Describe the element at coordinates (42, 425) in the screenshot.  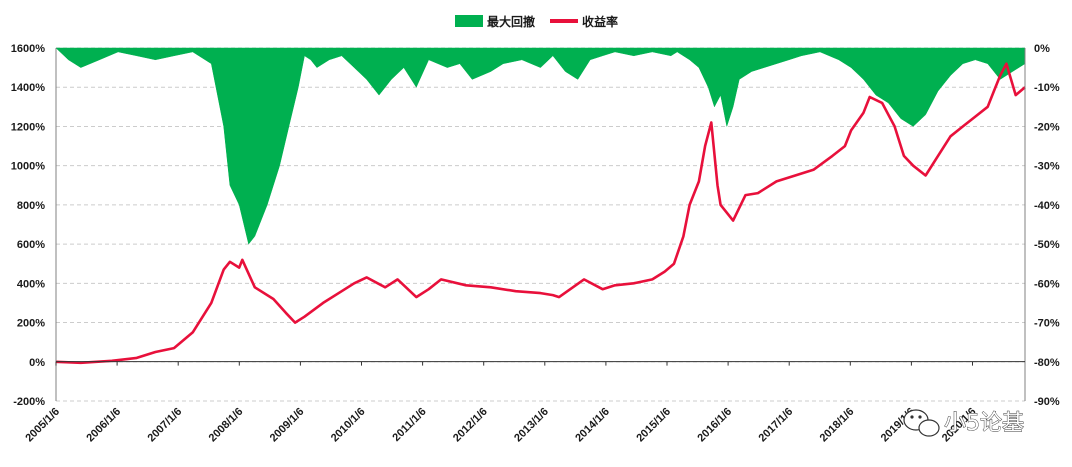
I see `x-tick-label: 2005/1/6` at that location.